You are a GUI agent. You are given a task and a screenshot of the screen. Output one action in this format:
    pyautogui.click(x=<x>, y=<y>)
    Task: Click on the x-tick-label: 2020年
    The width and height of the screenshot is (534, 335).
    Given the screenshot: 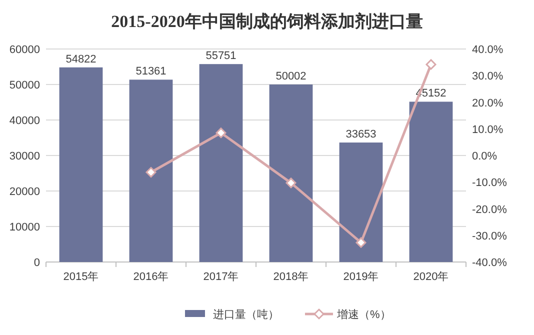 What is the action you would take?
    pyautogui.click(x=431, y=277)
    